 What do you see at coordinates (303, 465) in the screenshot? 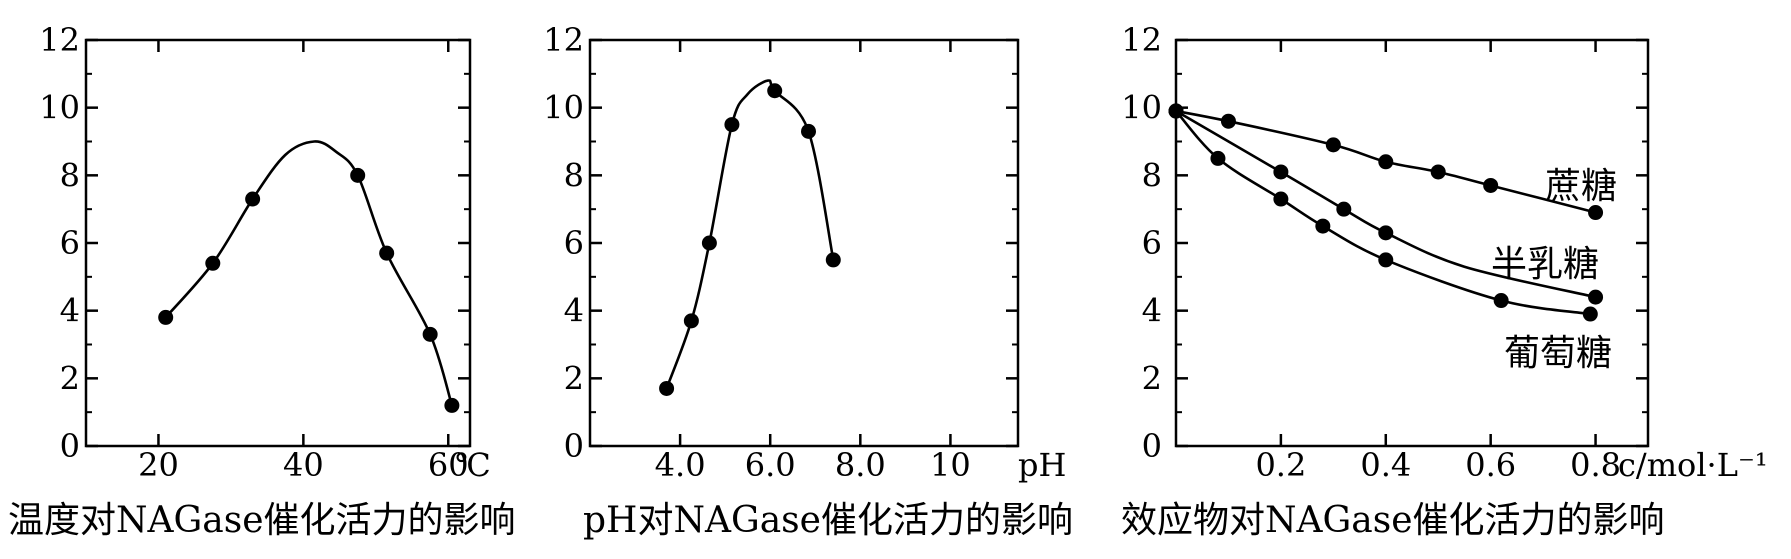
I see `x-tick-label: 40` at bounding box center [303, 465].